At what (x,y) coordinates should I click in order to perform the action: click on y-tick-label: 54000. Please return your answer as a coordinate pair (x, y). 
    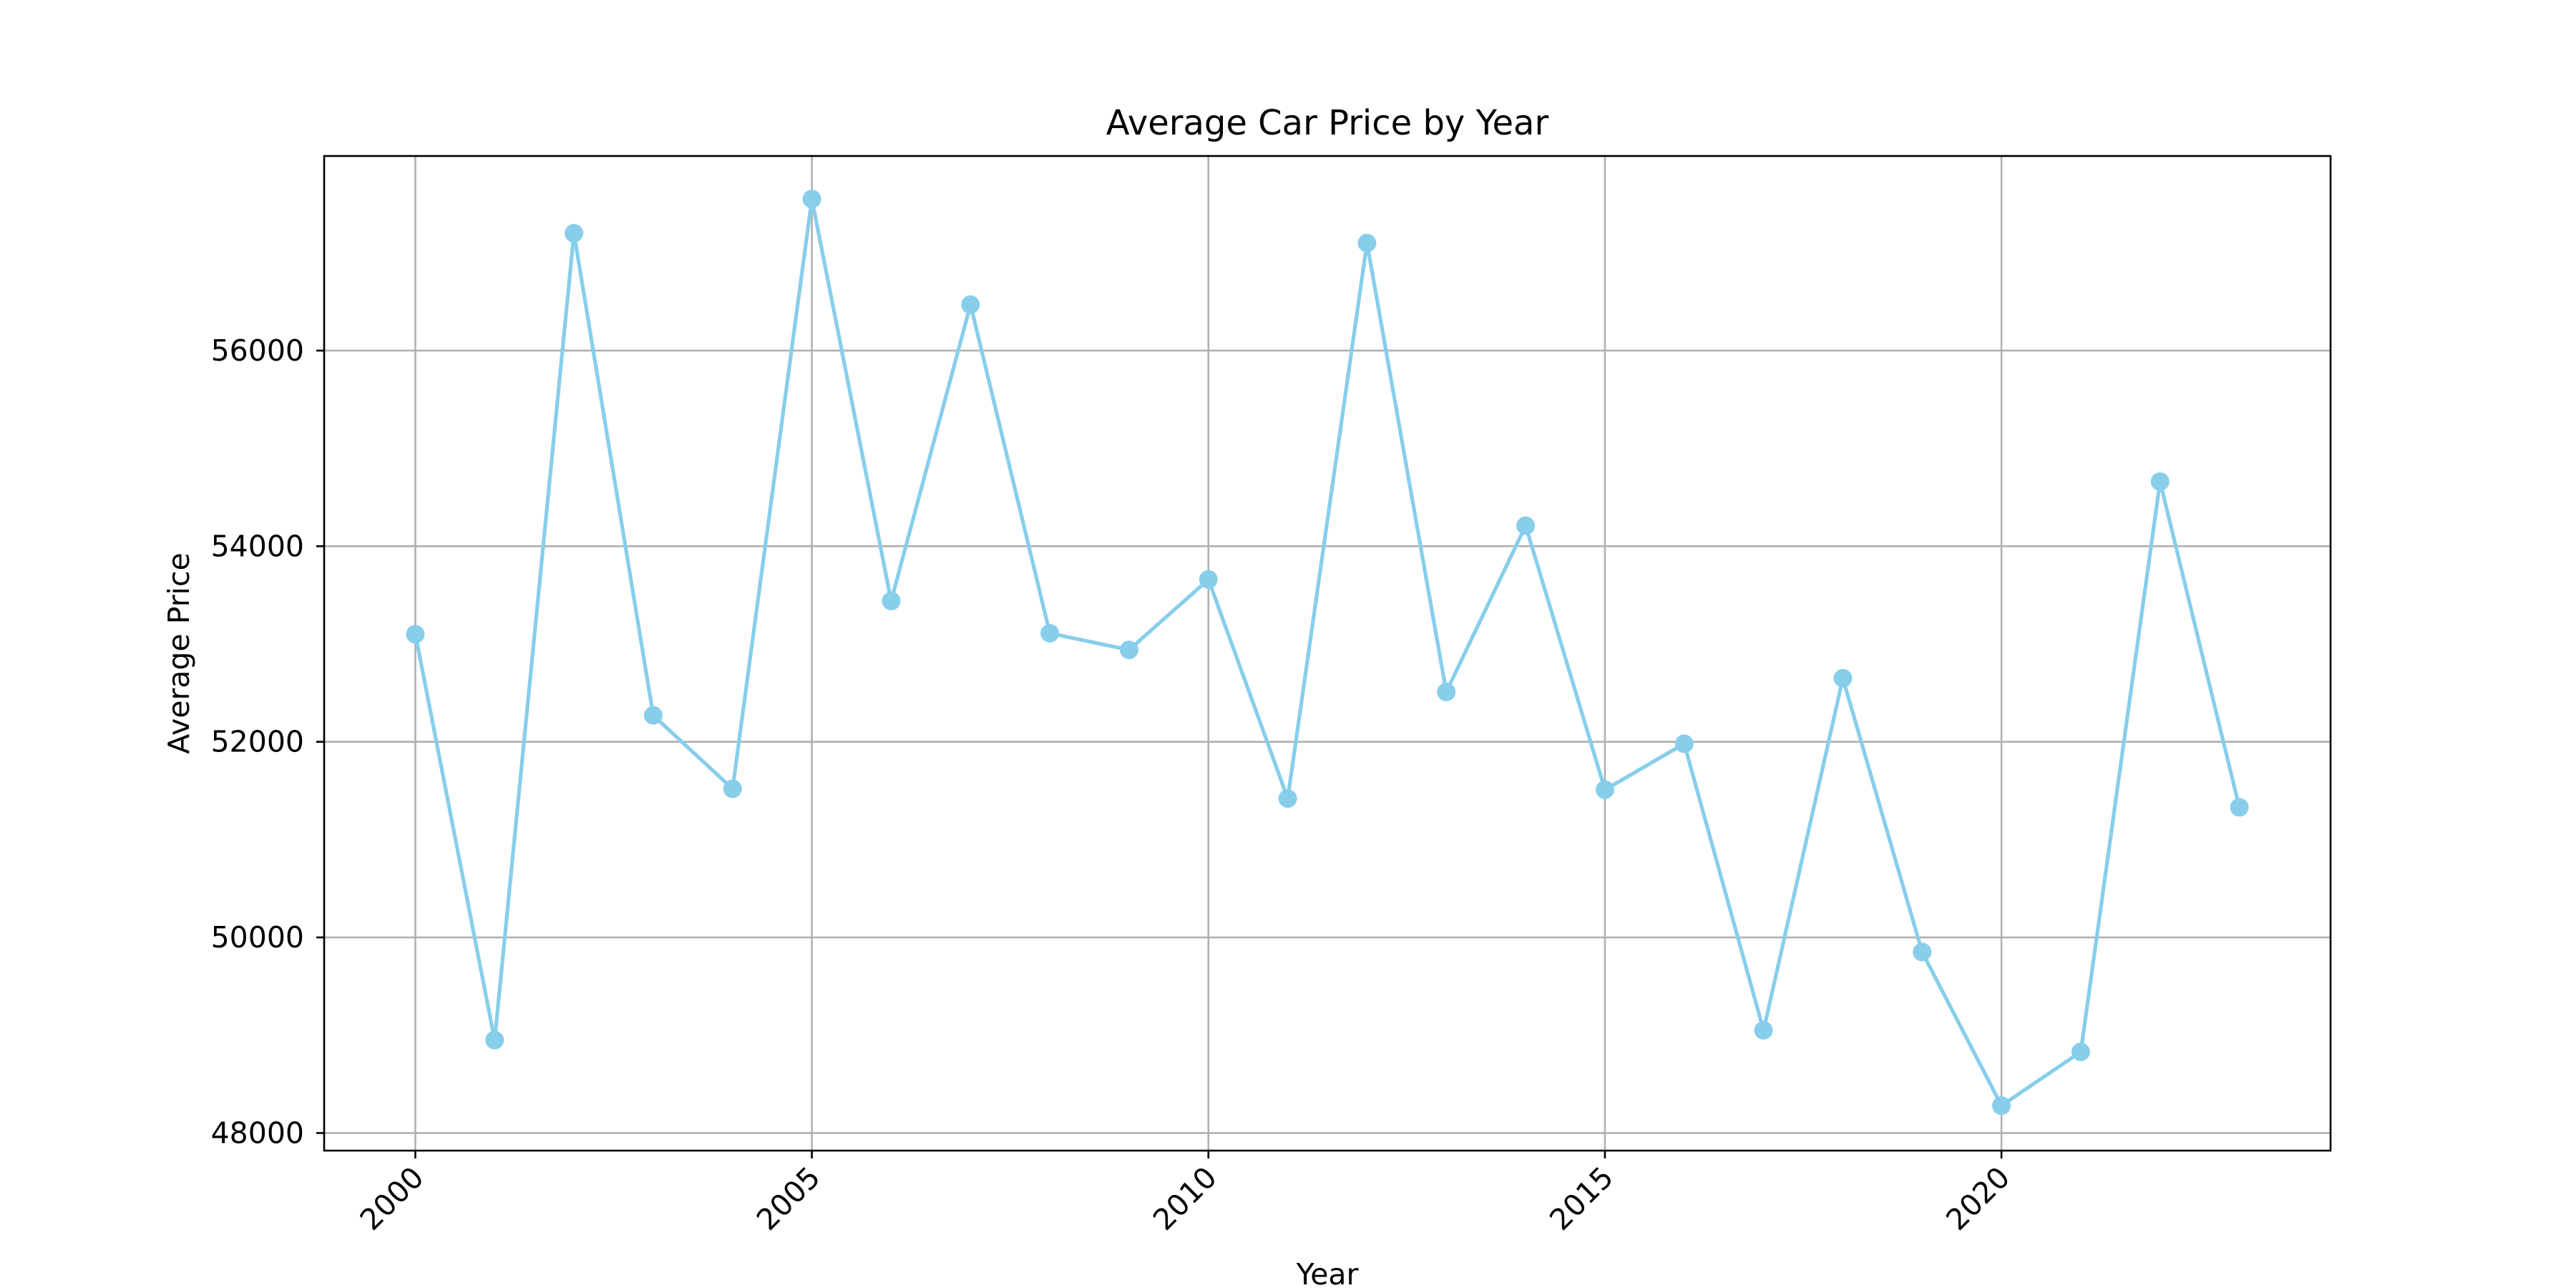
    Looking at the image, I should click on (257, 546).